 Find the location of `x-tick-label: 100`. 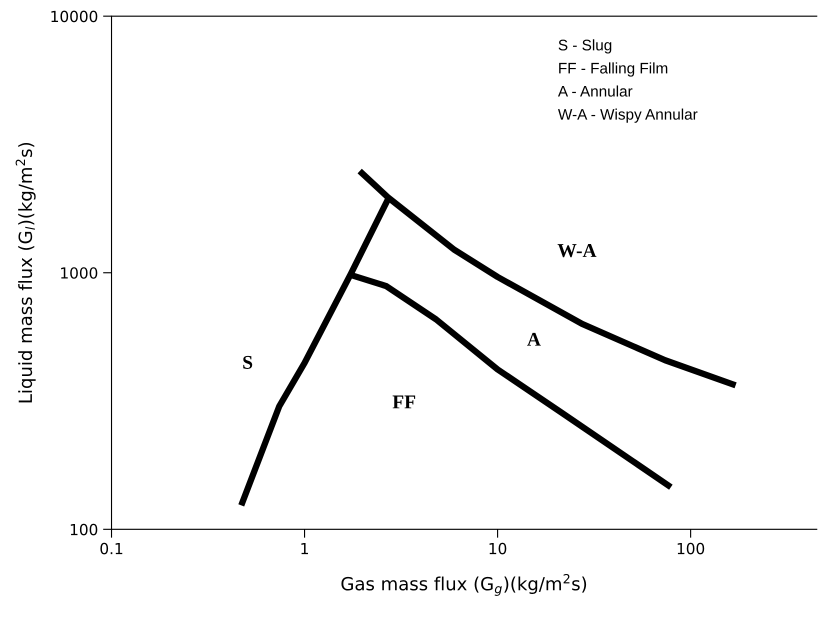

x-tick-label: 100 is located at coordinates (691, 548).